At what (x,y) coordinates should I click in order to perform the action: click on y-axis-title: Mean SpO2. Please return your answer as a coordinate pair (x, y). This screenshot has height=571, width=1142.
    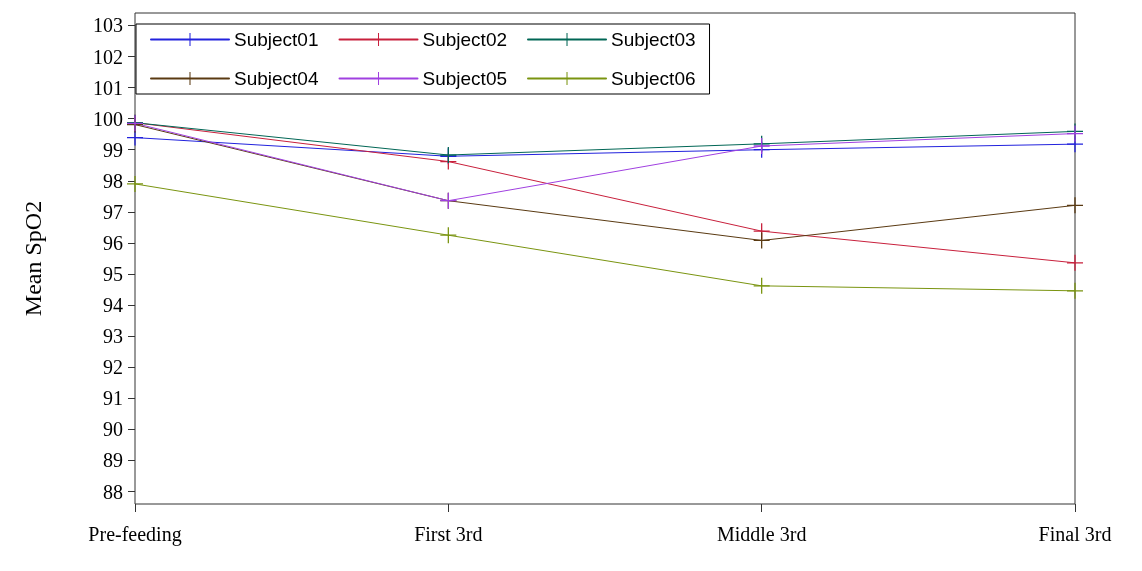
    Looking at the image, I should click on (33, 258).